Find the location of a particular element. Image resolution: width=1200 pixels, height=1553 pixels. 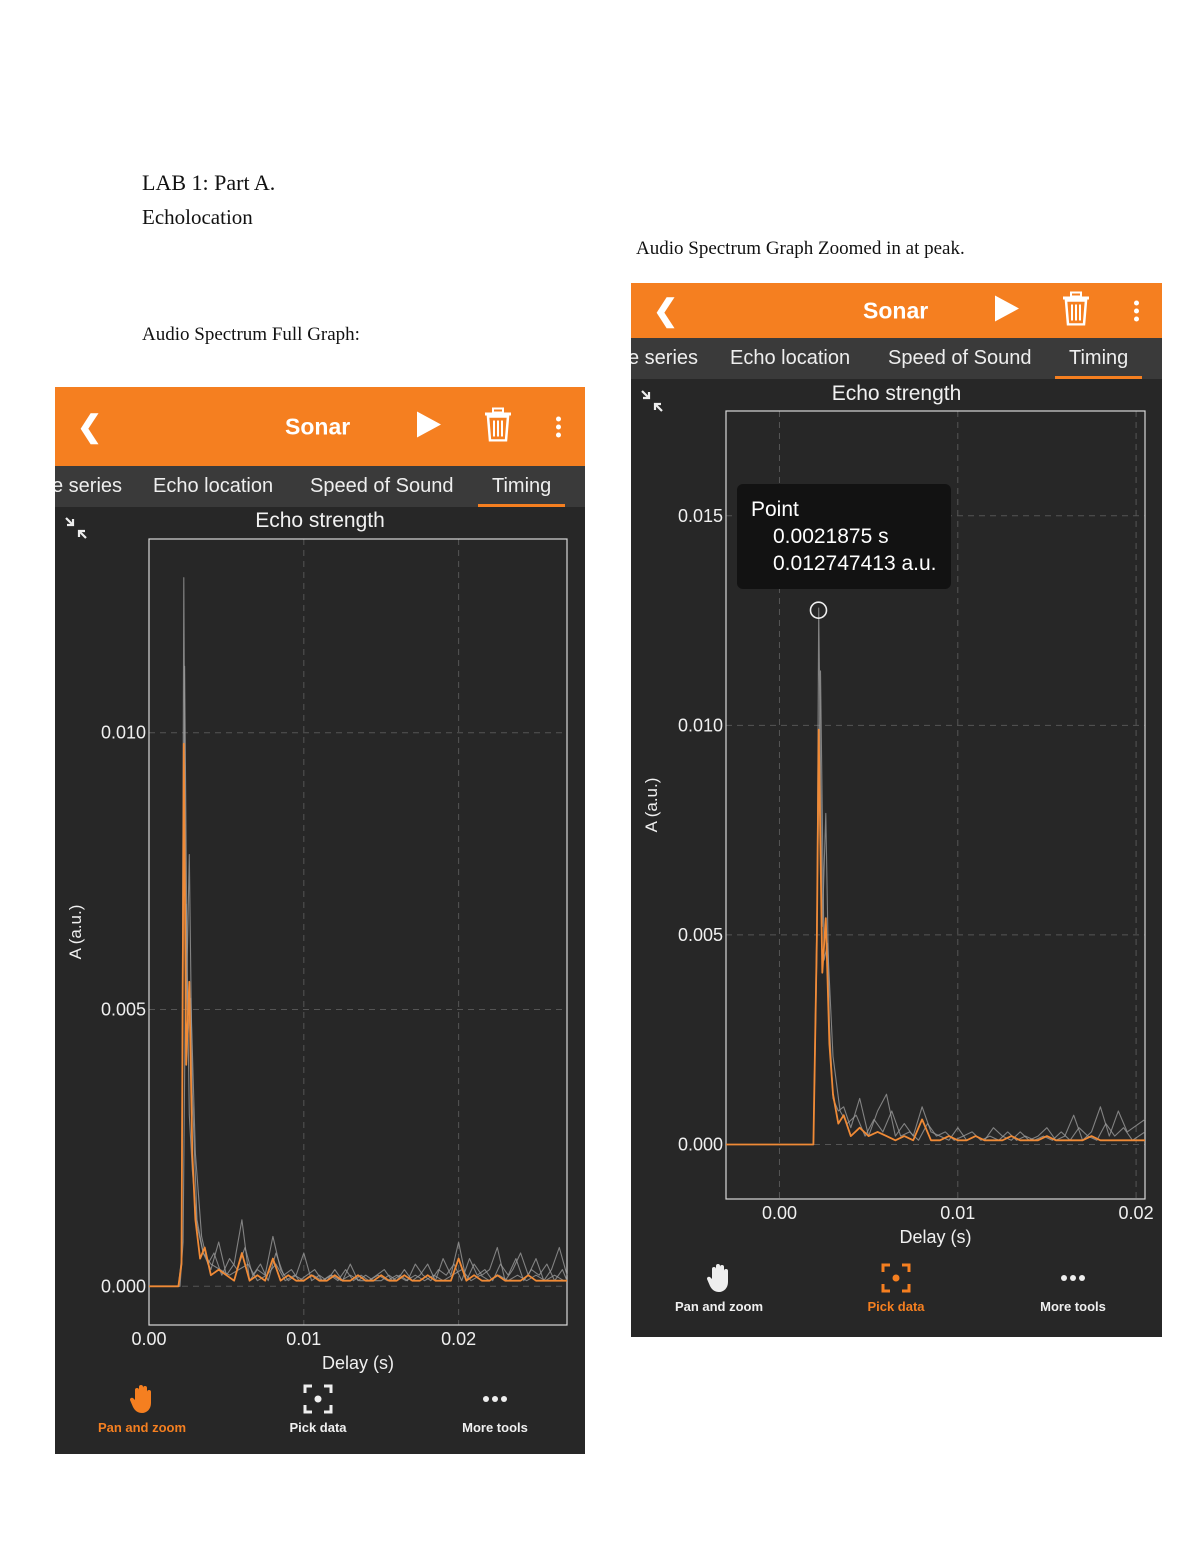

tooltip-y-value: 0.012747413 a.u. is located at coordinates (855, 563).